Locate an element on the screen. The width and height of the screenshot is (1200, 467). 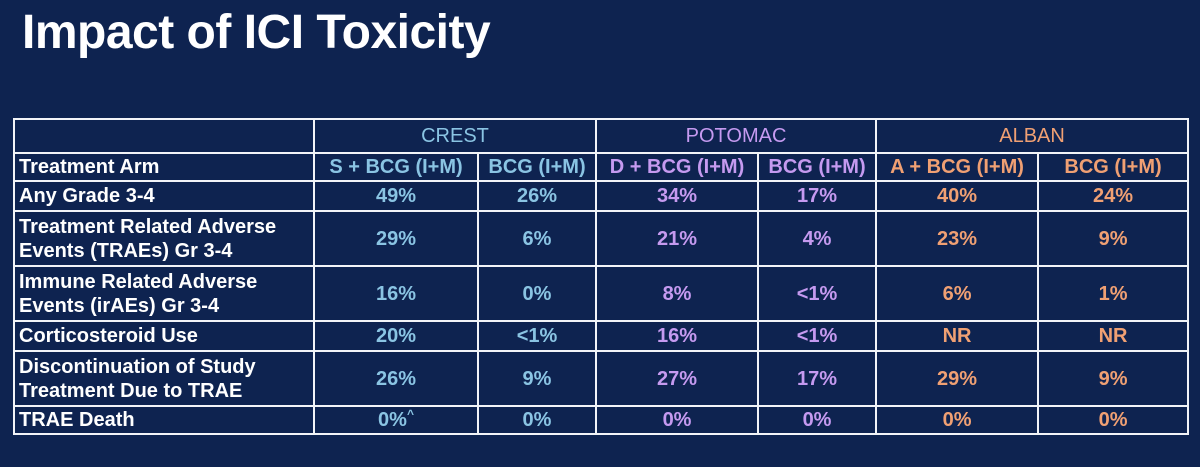
table-cell: 20% is located at coordinates (396, 336).